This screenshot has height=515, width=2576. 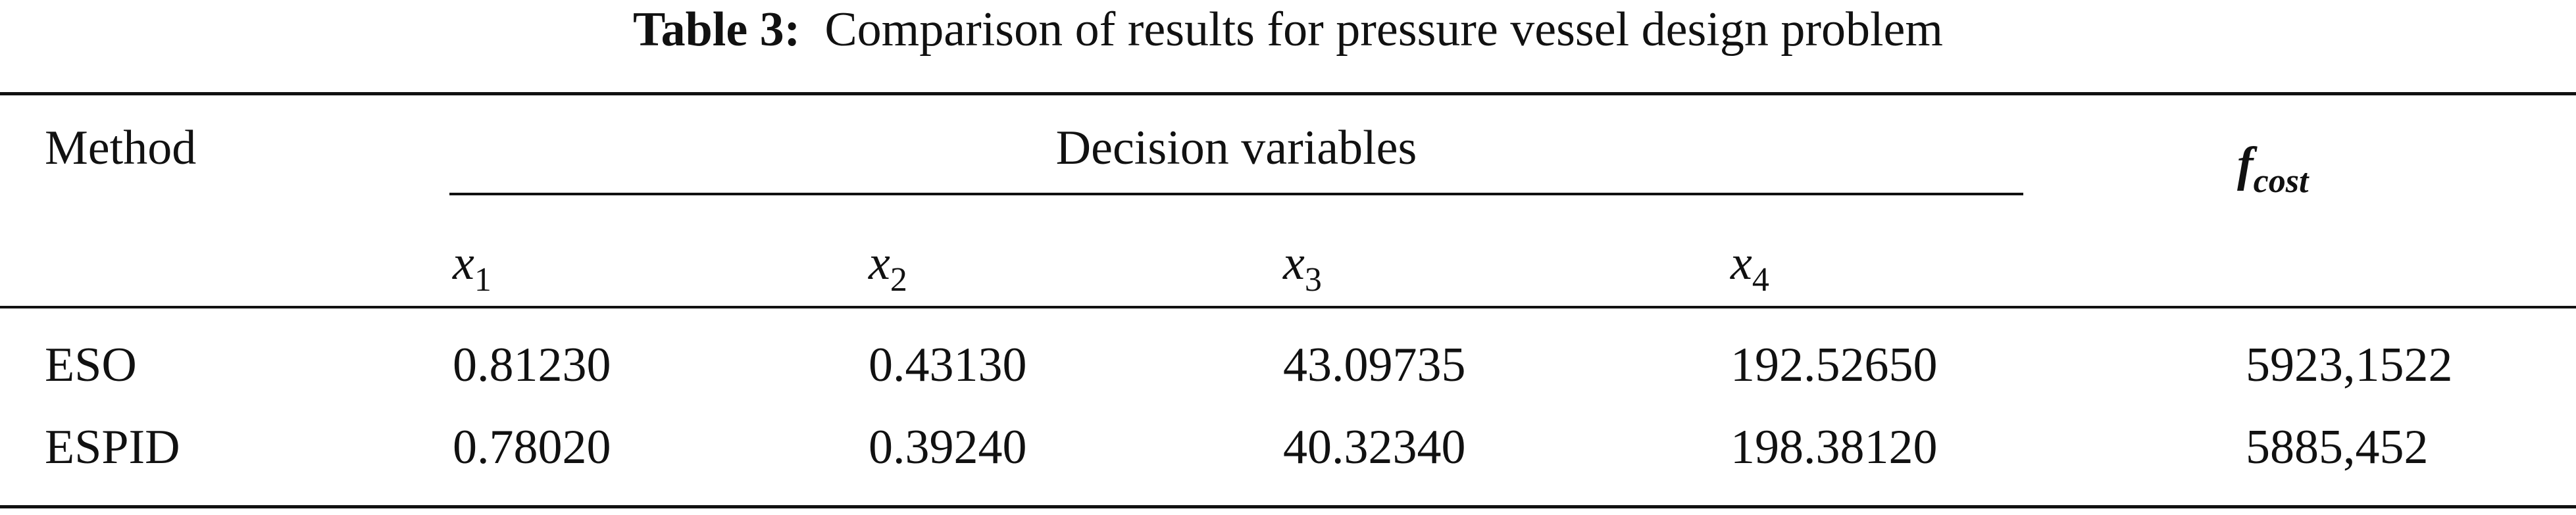 What do you see at coordinates (1288, 93) in the screenshot?
I see `top-rule` at bounding box center [1288, 93].